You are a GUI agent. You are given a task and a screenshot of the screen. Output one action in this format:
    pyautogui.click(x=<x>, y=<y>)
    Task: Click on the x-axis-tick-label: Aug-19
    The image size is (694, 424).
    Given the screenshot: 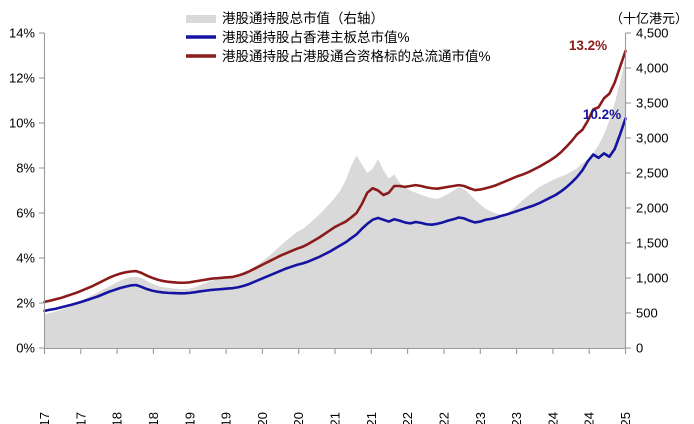 What is the action you would take?
    pyautogui.click(x=226, y=418)
    